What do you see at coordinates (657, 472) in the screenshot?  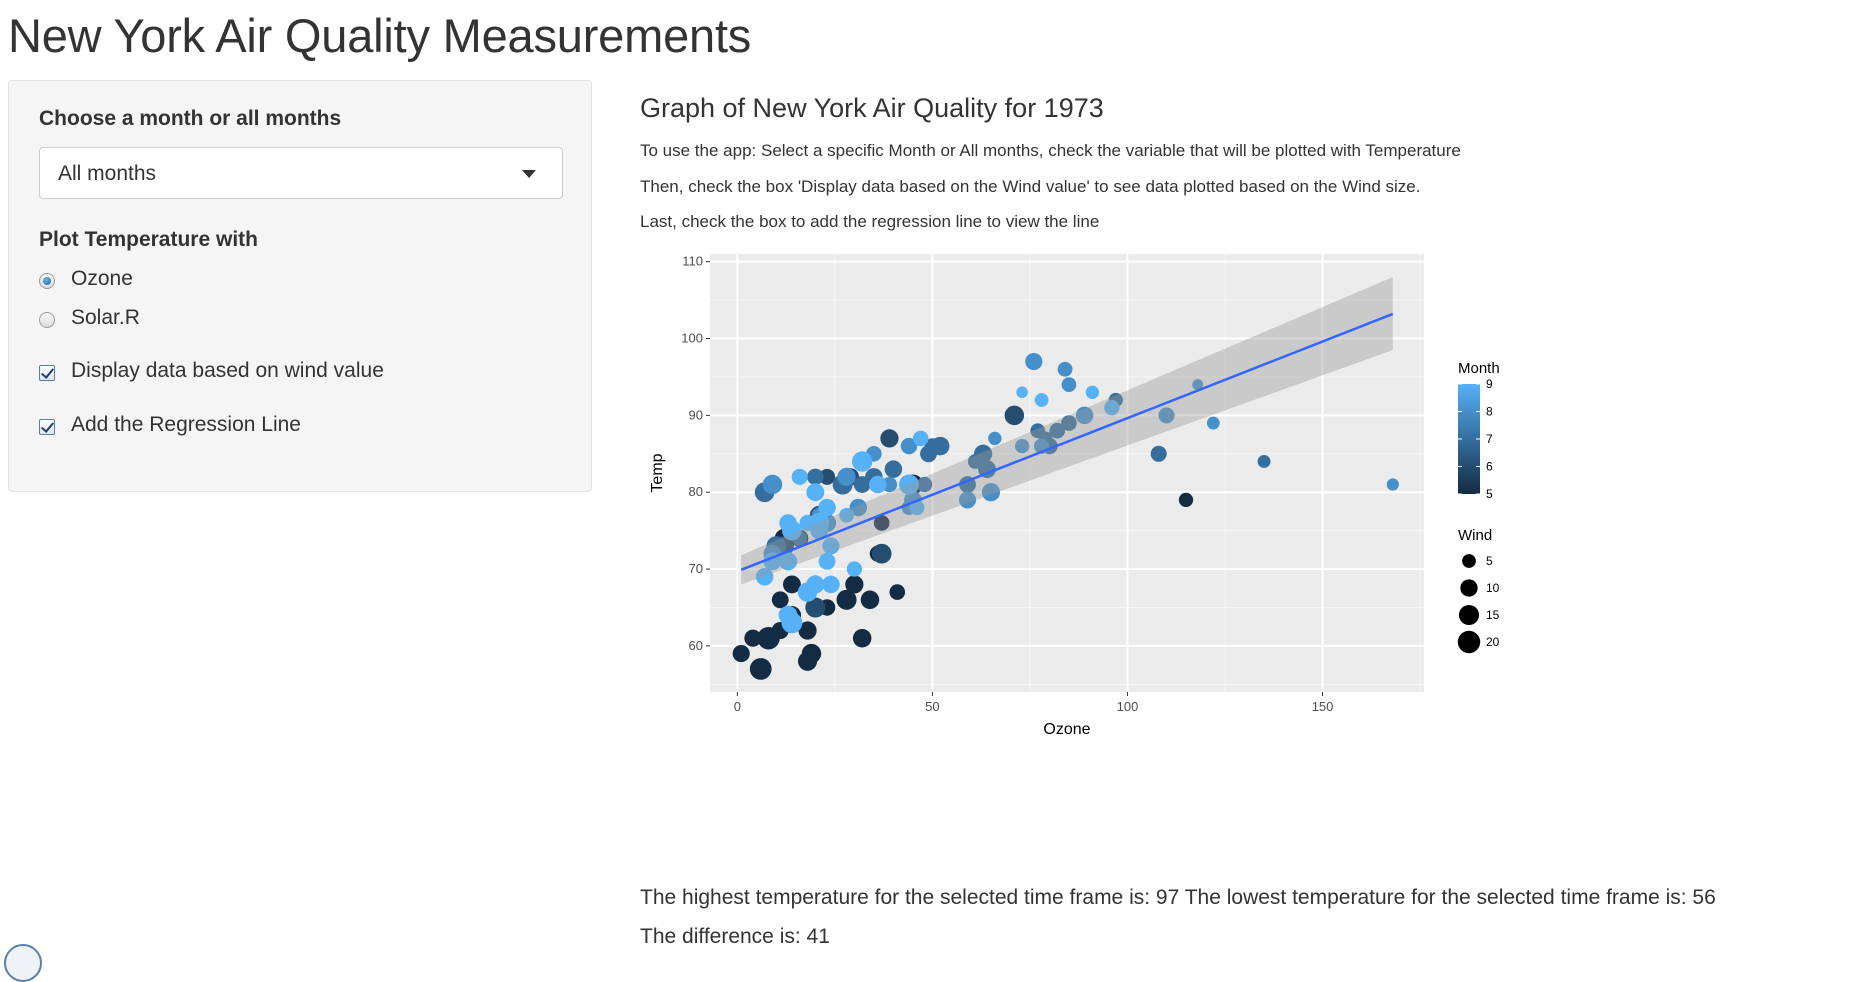 I see `y-axis-title: Temp` at bounding box center [657, 472].